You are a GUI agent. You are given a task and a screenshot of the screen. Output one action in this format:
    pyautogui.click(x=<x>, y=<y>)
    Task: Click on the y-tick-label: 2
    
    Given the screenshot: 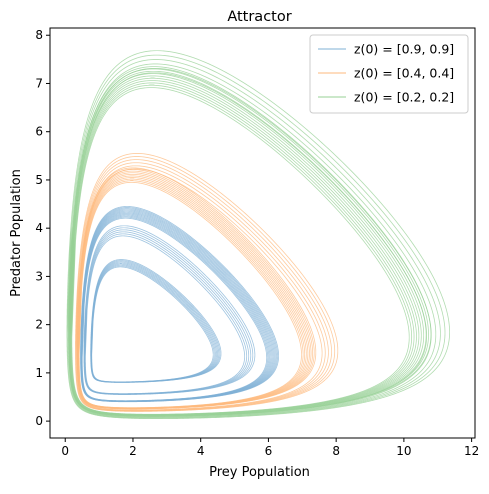 What is the action you would take?
    pyautogui.click(x=39, y=325)
    